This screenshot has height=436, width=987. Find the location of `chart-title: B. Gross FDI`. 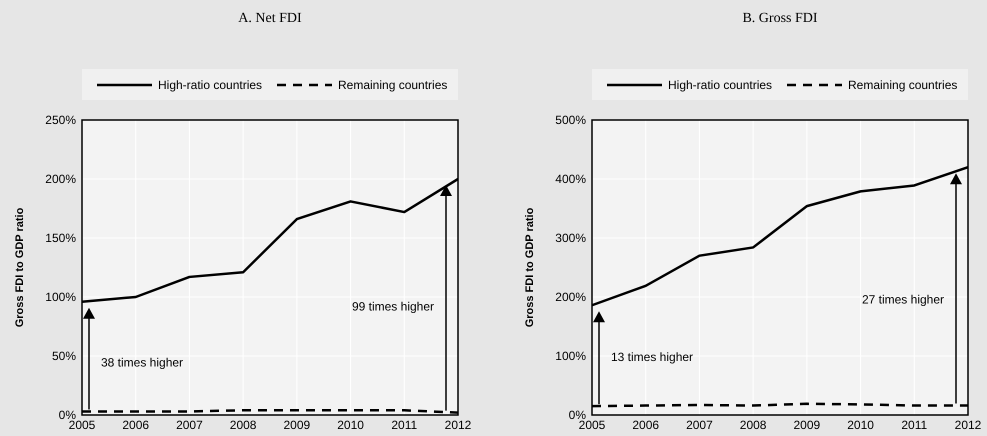

chart-title: B. Gross FDI is located at coordinates (780, 18).